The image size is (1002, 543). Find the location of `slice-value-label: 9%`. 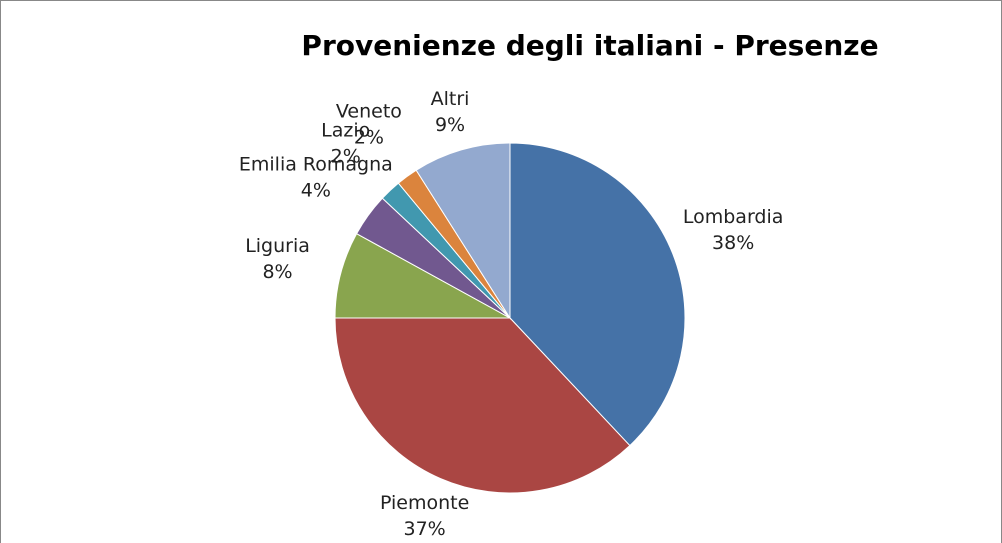

slice-value-label: 9% is located at coordinates (450, 125).